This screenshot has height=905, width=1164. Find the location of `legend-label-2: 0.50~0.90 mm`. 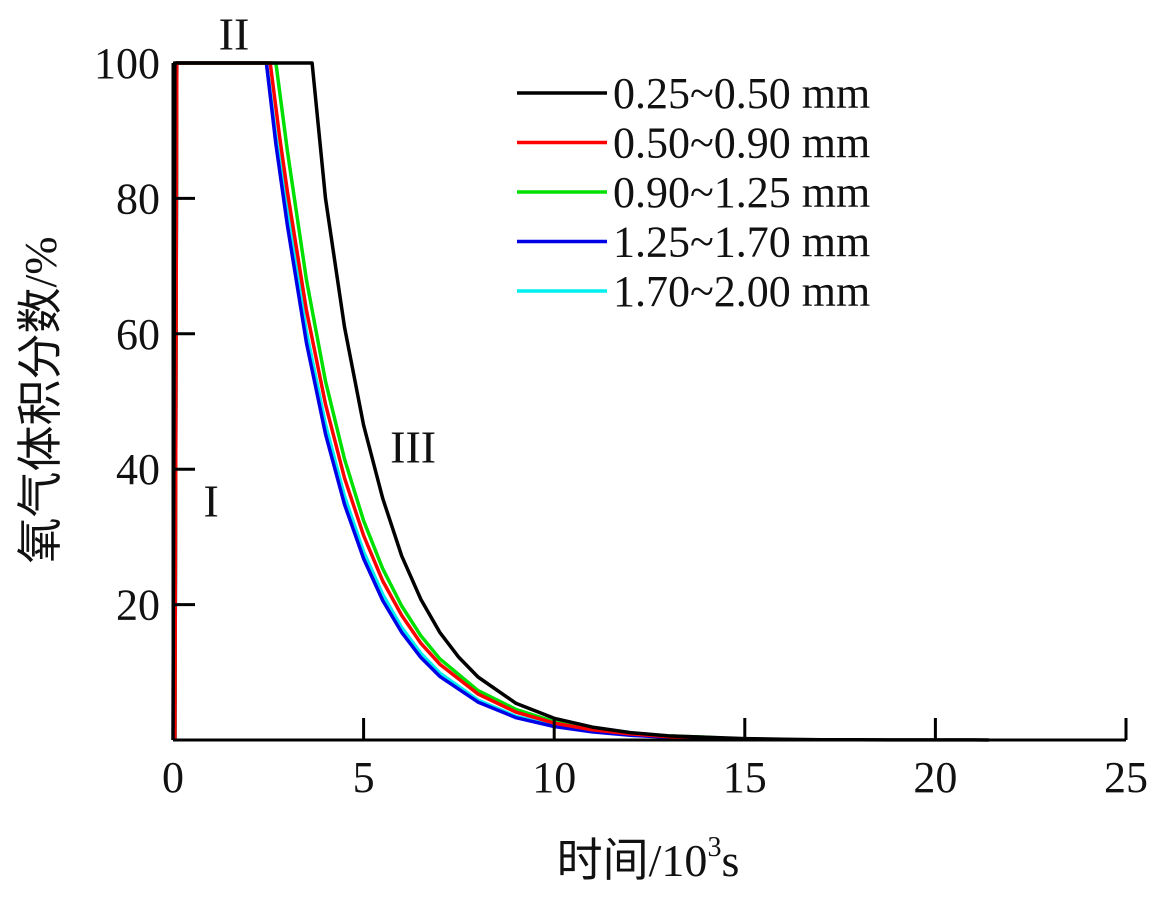

legend-label-2: 0.50~0.90 mm is located at coordinates (741, 143).